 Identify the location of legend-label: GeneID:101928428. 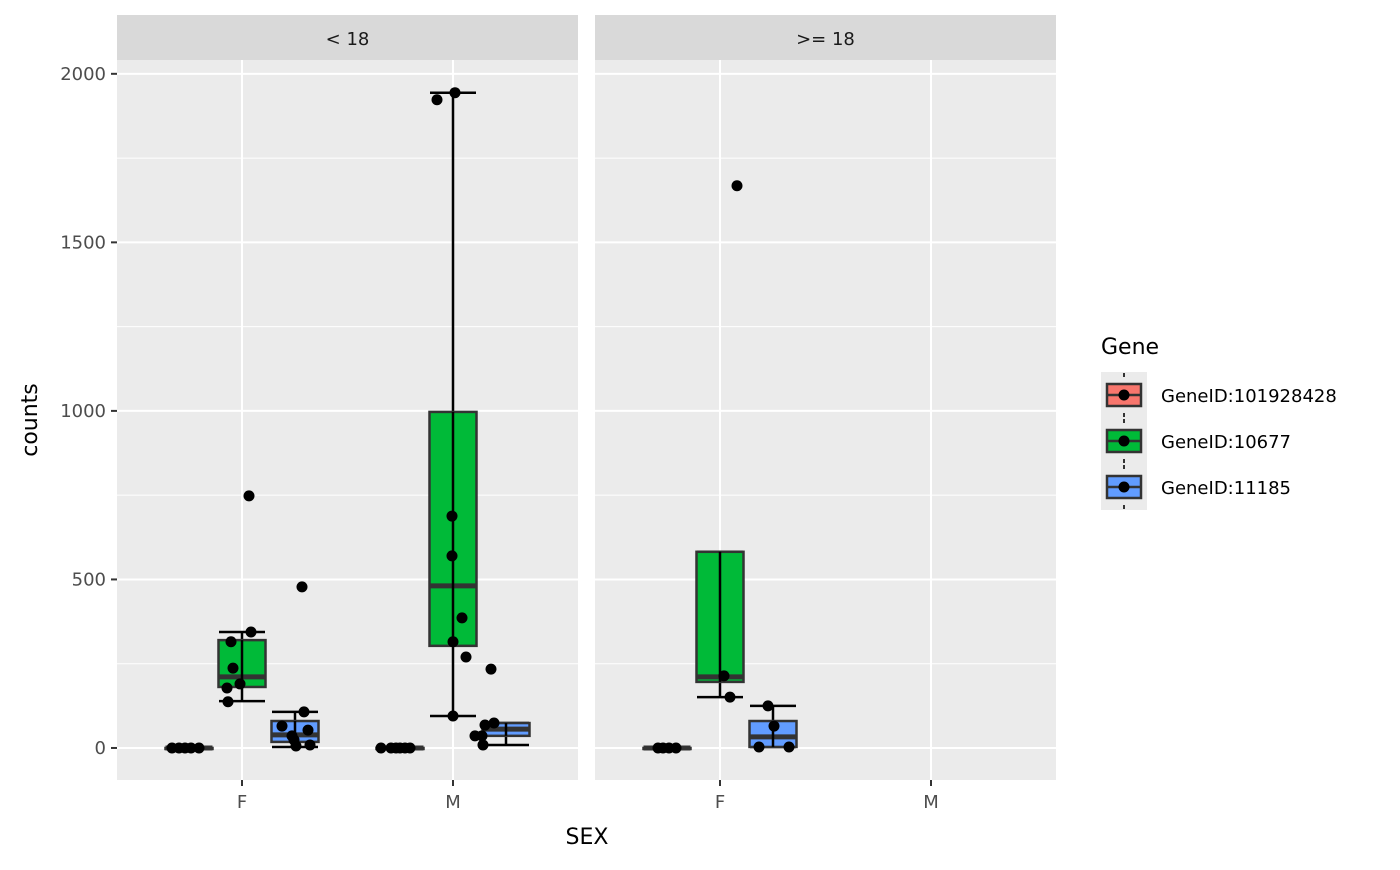
(1249, 396).